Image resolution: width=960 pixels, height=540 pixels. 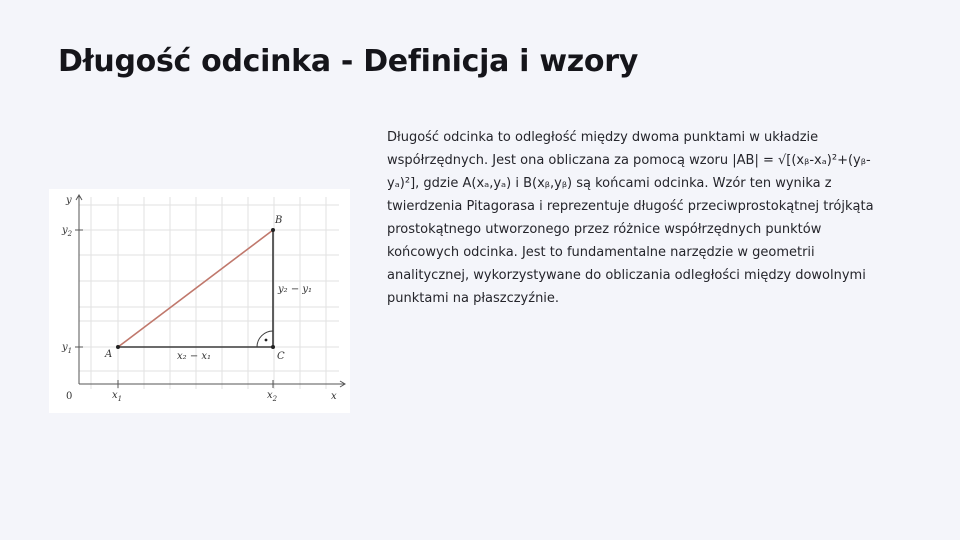 I want to click on y-axis-arrow, so click(x=79, y=197).